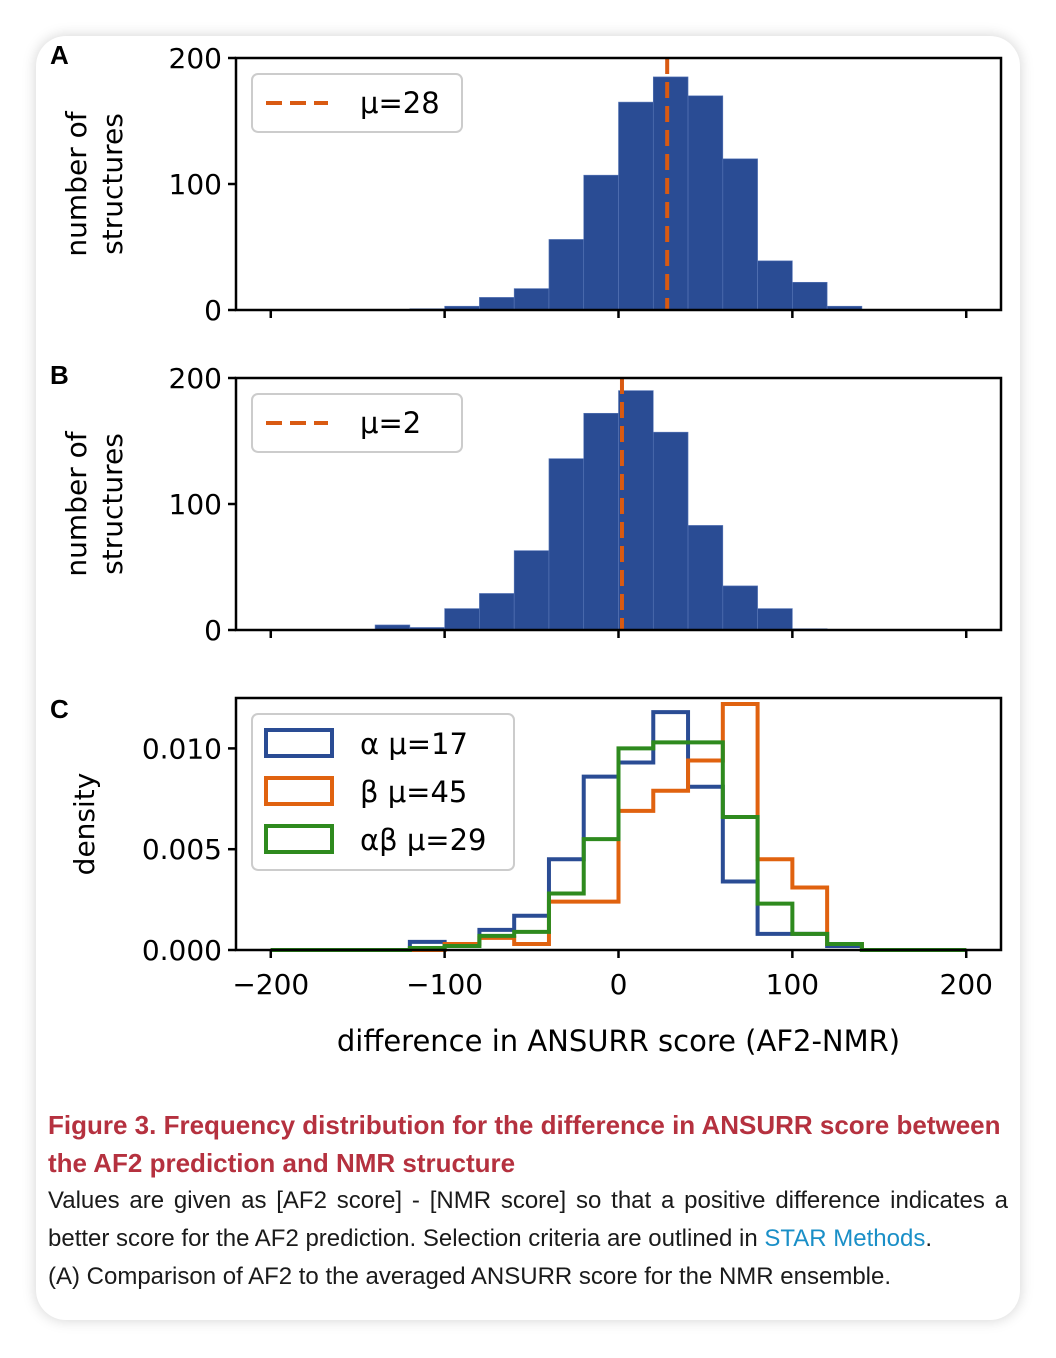  I want to click on y-tick-label: 0.010, so click(182, 748).